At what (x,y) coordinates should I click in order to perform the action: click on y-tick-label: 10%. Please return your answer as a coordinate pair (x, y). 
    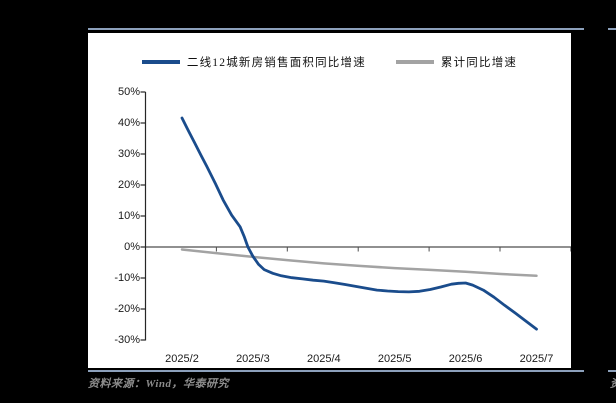
    Looking at the image, I should click on (128, 216).